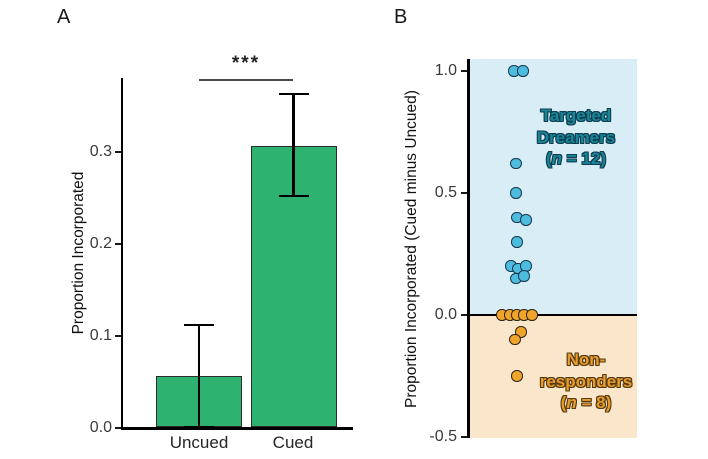 This screenshot has width=708, height=459. I want to click on panel-b-y-axis, so click(468, 248).